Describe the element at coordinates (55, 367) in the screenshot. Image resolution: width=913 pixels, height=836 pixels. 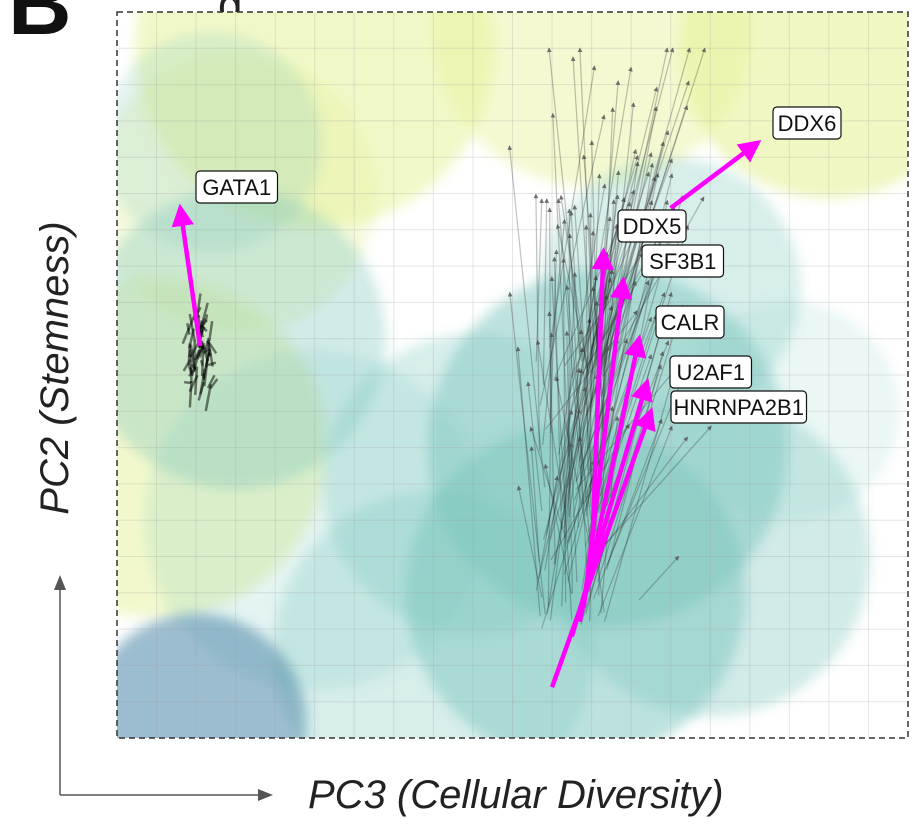
I see `y-axis-title: PC2 (Stemness)` at that location.